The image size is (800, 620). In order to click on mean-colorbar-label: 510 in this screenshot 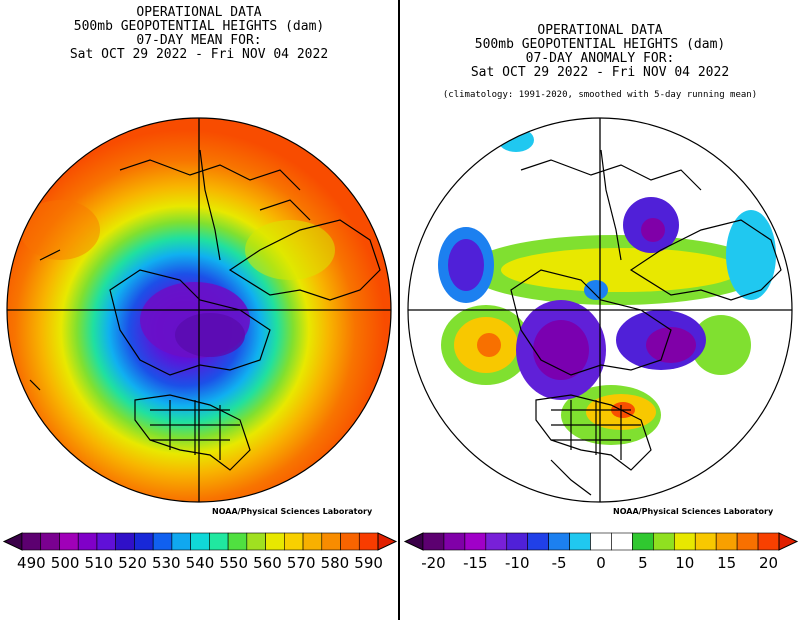, I will do `click(99, 563)`.